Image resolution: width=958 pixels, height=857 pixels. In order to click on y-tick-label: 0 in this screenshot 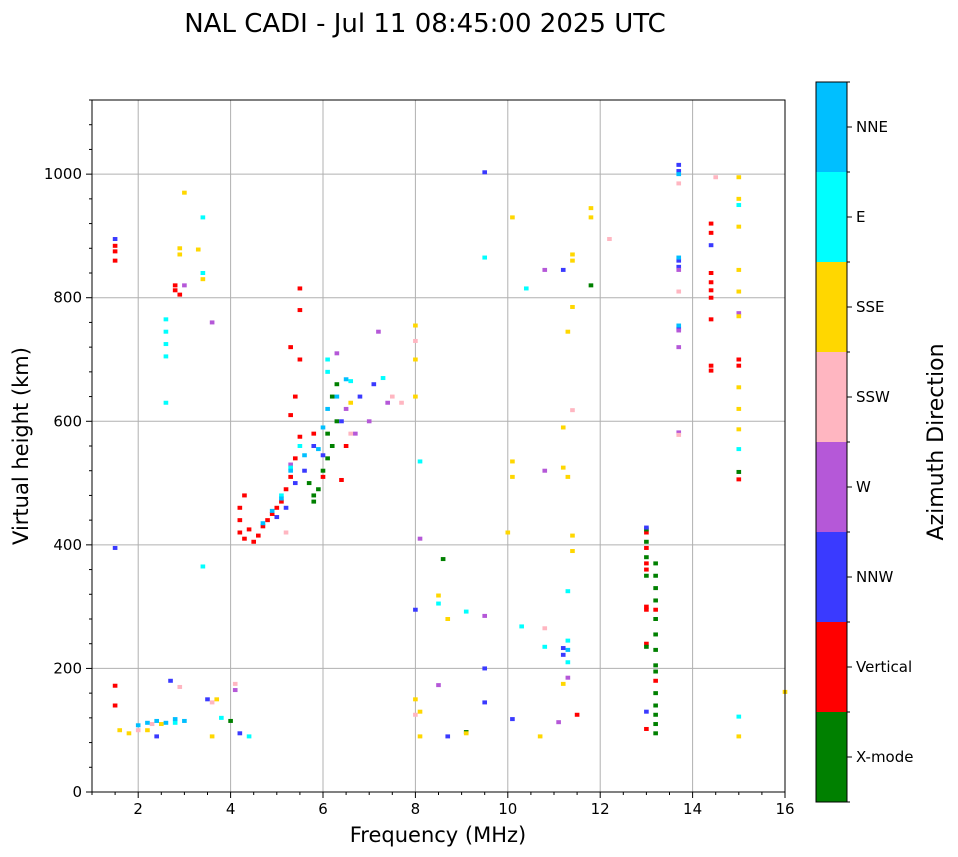, I will do `click(77, 792)`.